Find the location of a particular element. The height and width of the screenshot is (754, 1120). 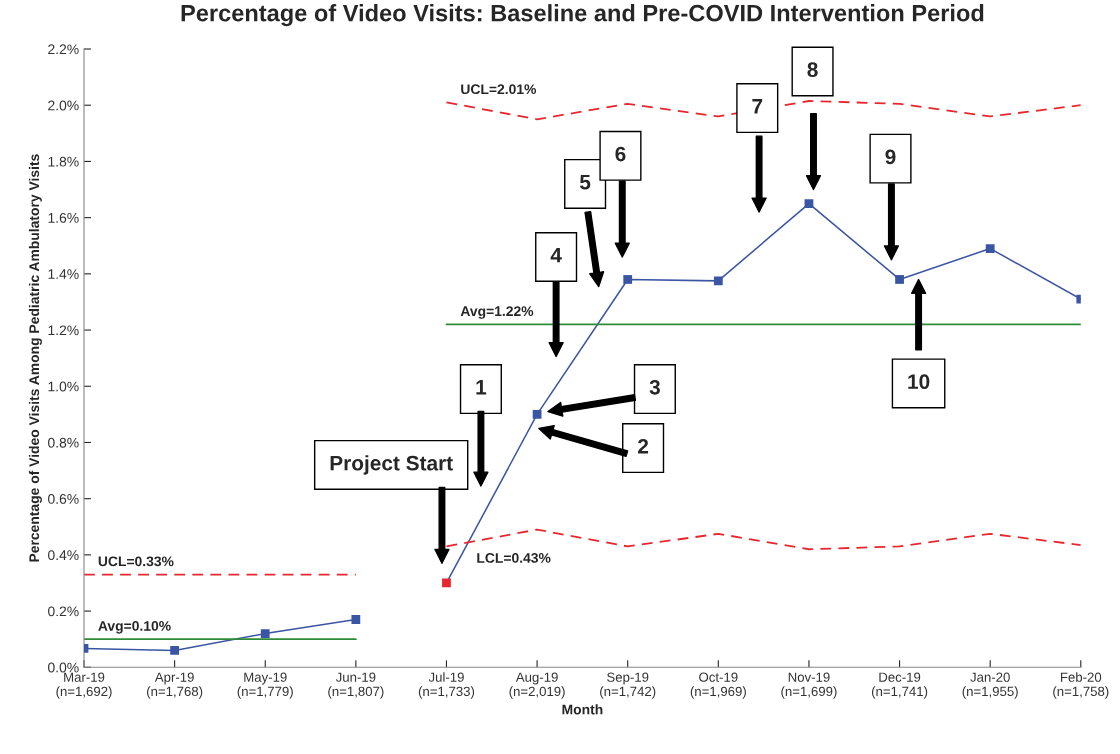

annotation: LCL=0.43% is located at coordinates (514, 557).